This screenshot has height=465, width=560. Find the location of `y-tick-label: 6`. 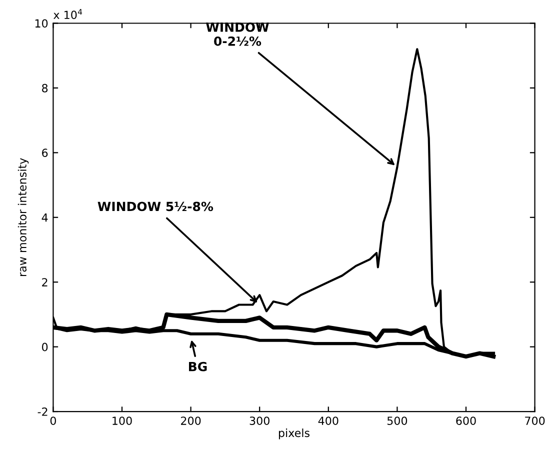

y-tick-label: 6 is located at coordinates (45, 153).